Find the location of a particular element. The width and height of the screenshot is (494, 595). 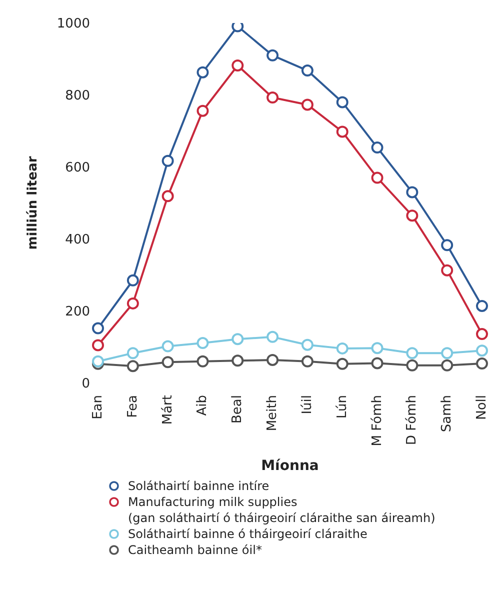

x-tick-label: Márt is located at coordinates (168, 410).